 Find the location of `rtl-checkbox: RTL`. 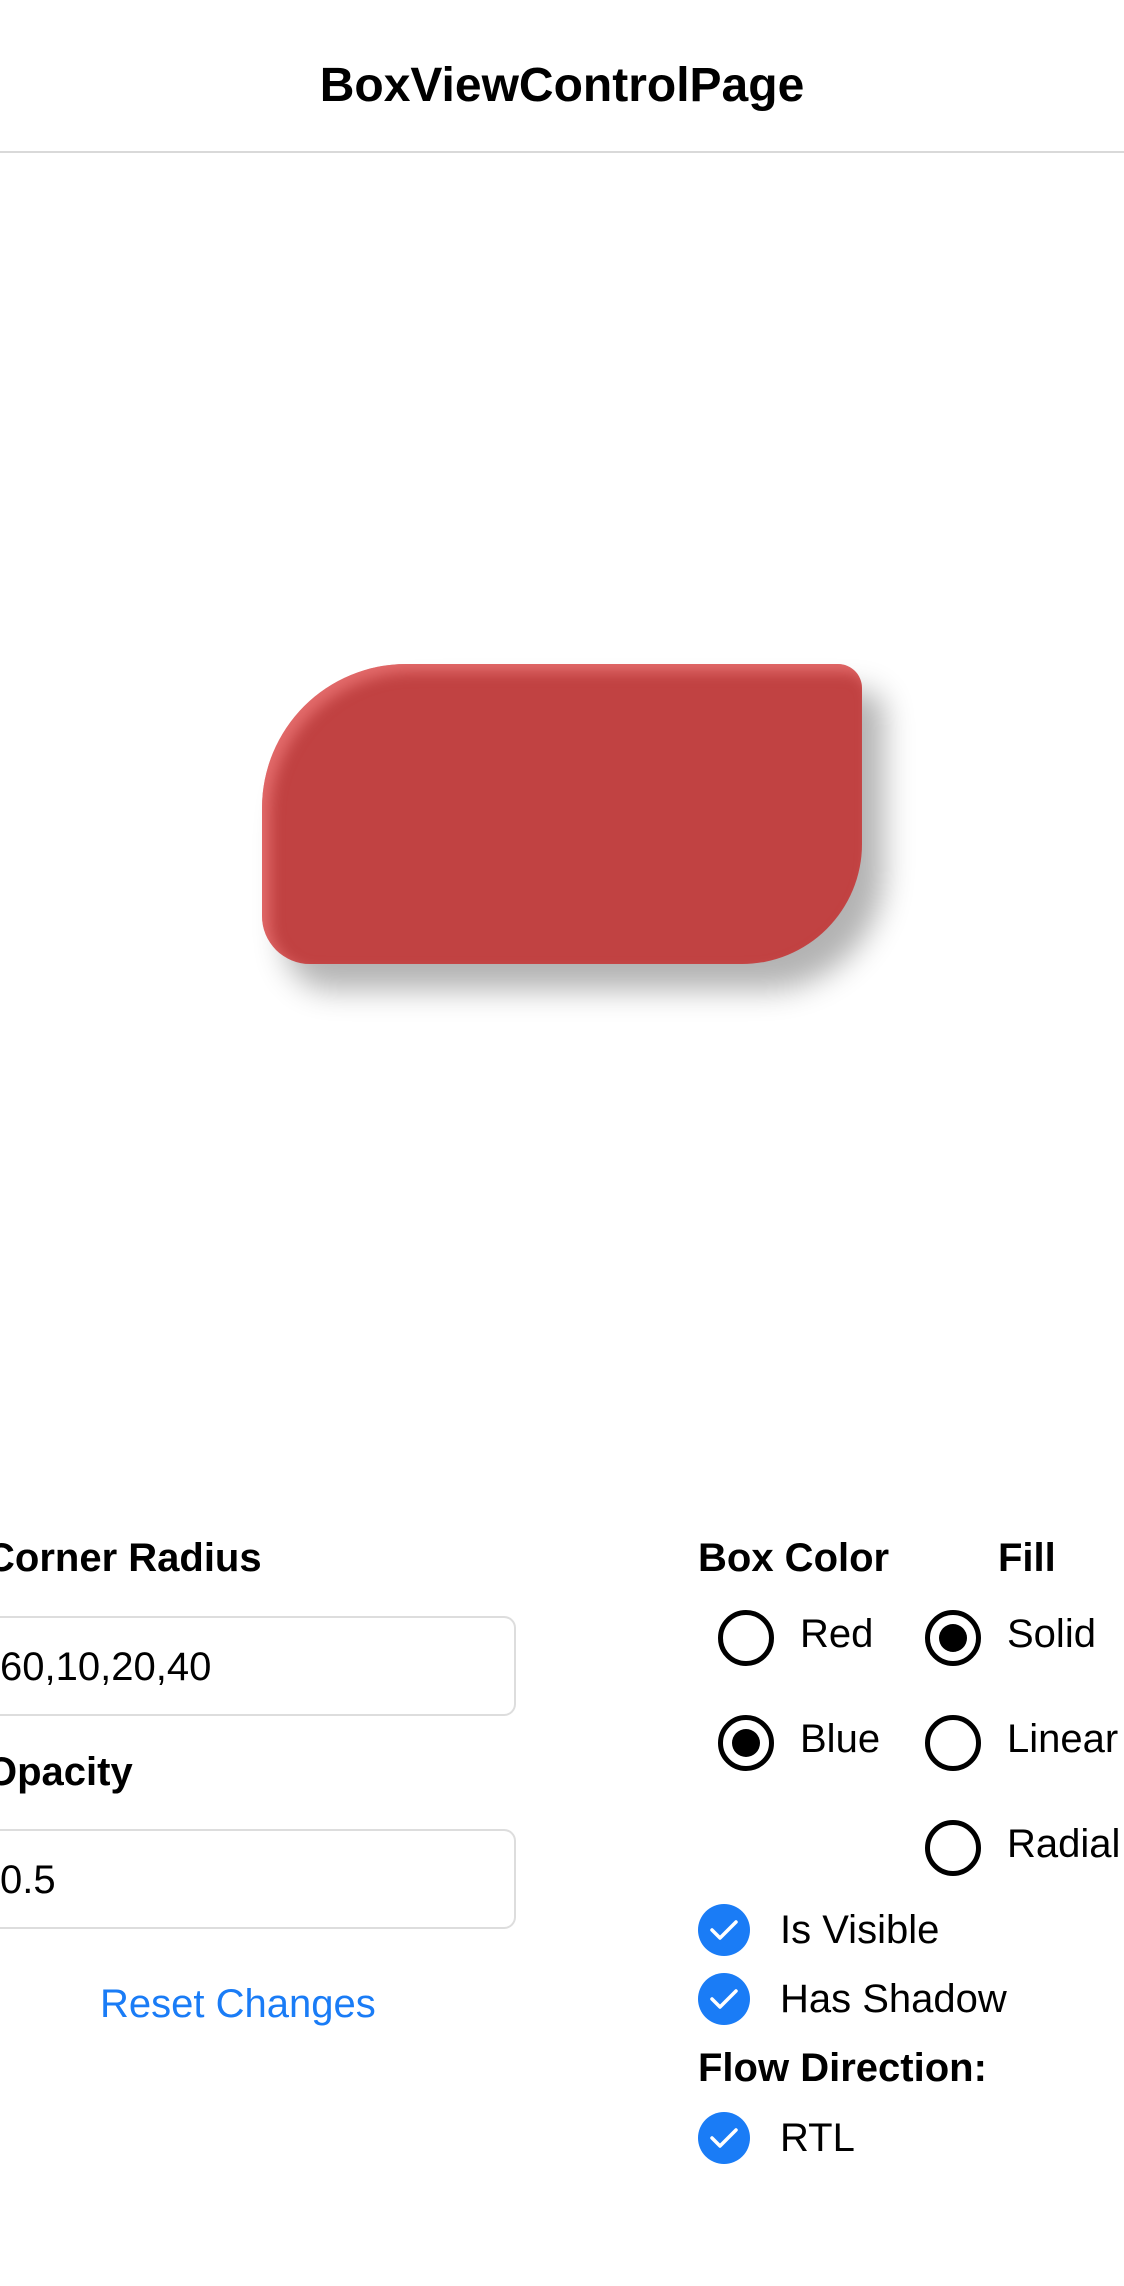

rtl-checkbox: RTL is located at coordinates (776, 2138).